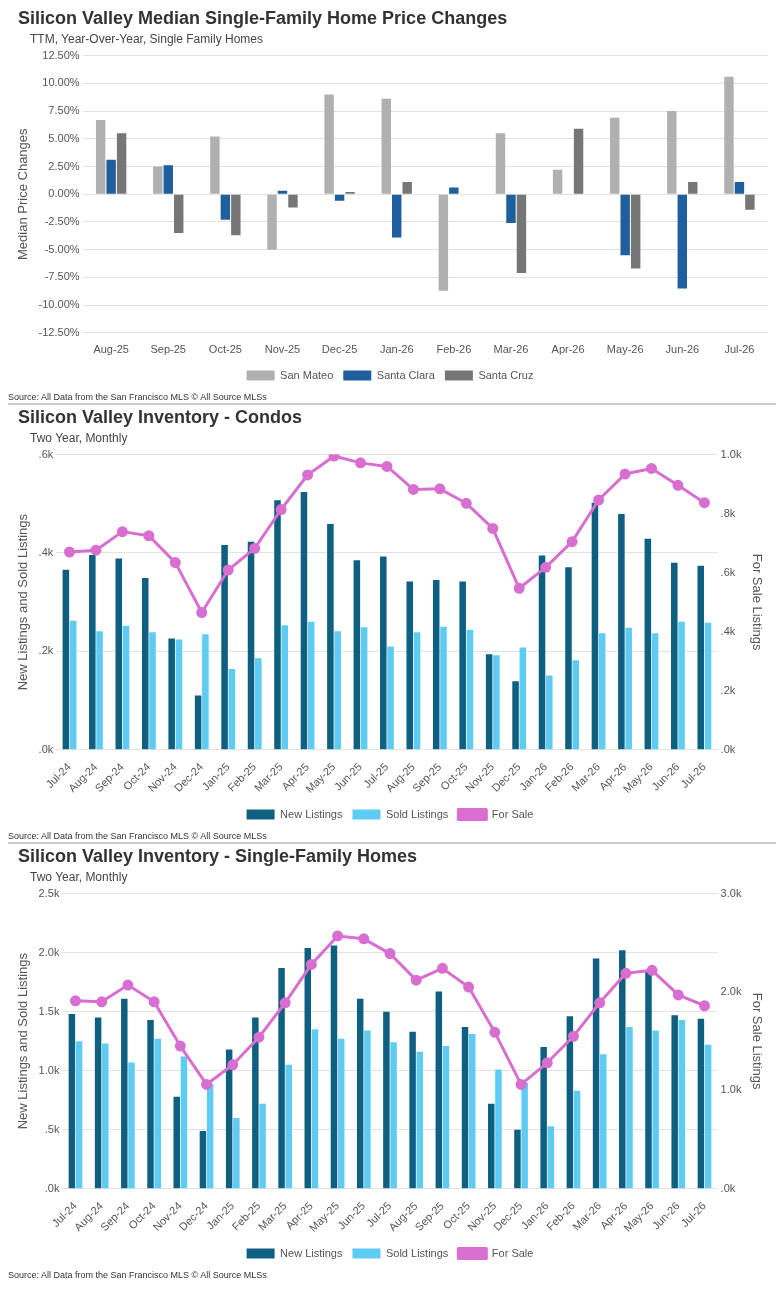 The image size is (784, 1306). What do you see at coordinates (64, 110) in the screenshot?
I see `y-tick-label: 7.50%` at bounding box center [64, 110].